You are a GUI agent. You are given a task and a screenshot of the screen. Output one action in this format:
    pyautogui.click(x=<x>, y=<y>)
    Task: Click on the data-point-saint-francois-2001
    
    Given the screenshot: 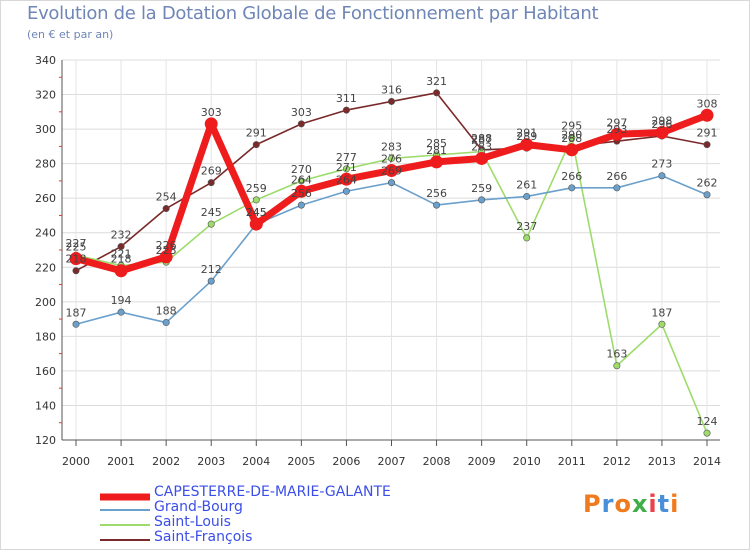 What is the action you would take?
    pyautogui.click(x=121, y=247)
    